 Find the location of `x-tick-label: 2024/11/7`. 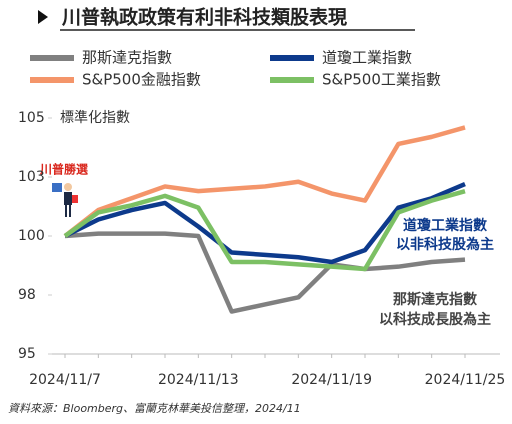

x-tick-label: 2024/11/7 is located at coordinates (65, 380).